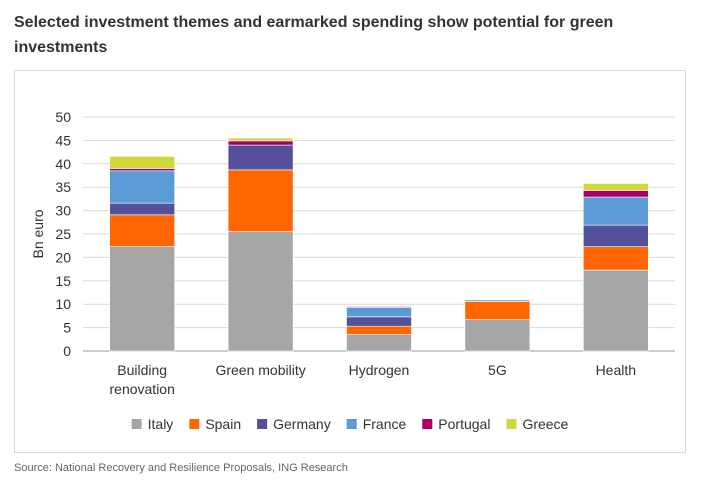 The width and height of the screenshot is (705, 486). What do you see at coordinates (63, 187) in the screenshot?
I see `y-tick-label: 35` at bounding box center [63, 187].